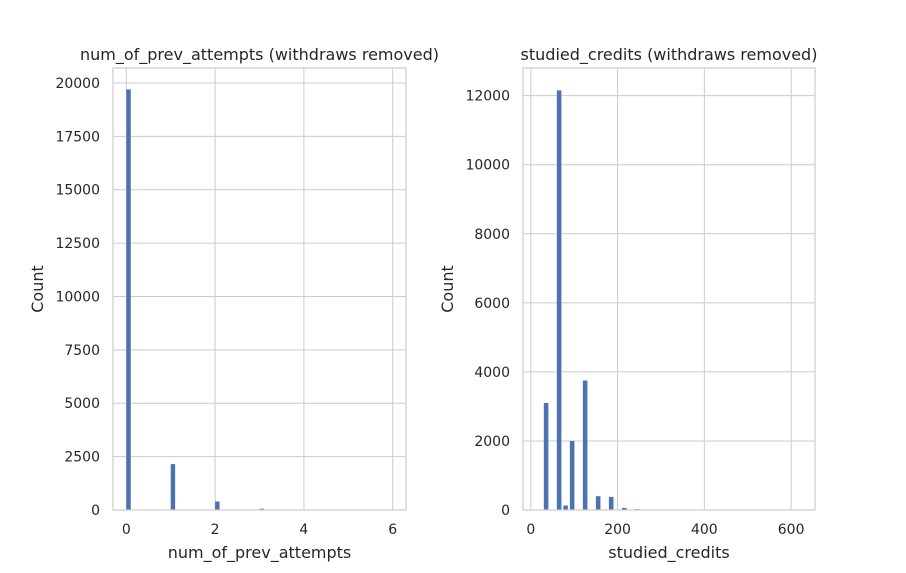  Describe the element at coordinates (260, 553) in the screenshot. I see `x-axis-label: num_of_prev_attempts` at that location.